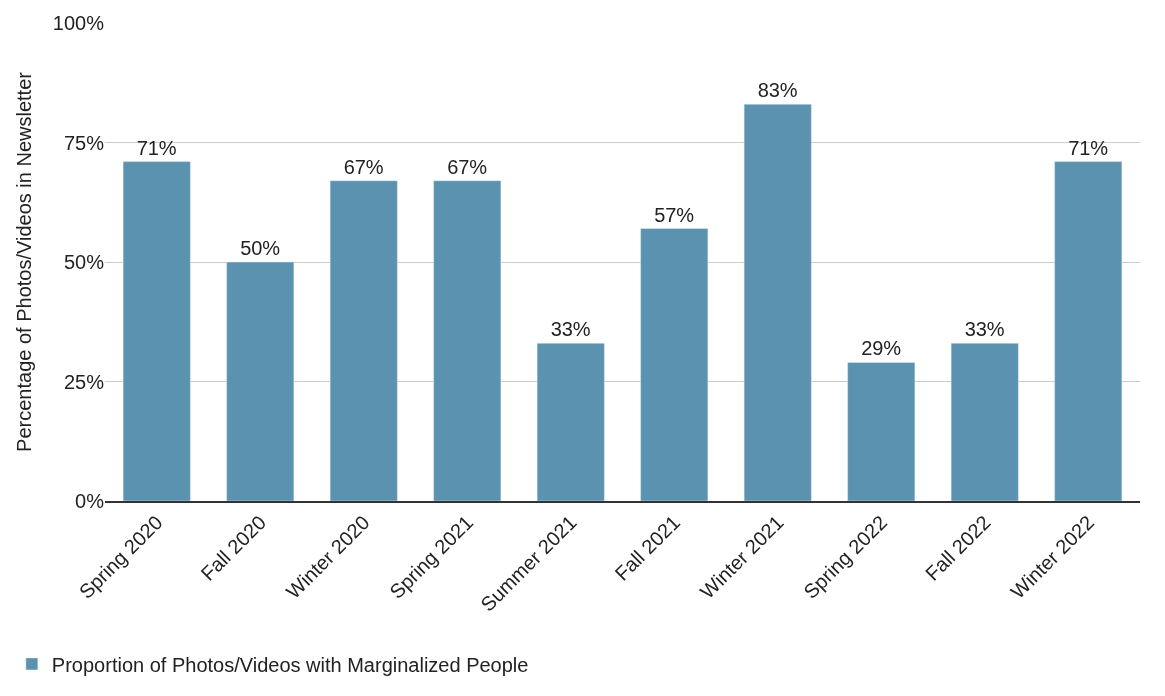 Image resolution: width=1165 pixels, height=696 pixels. I want to click on y-tick-label: 50%, so click(84, 262).